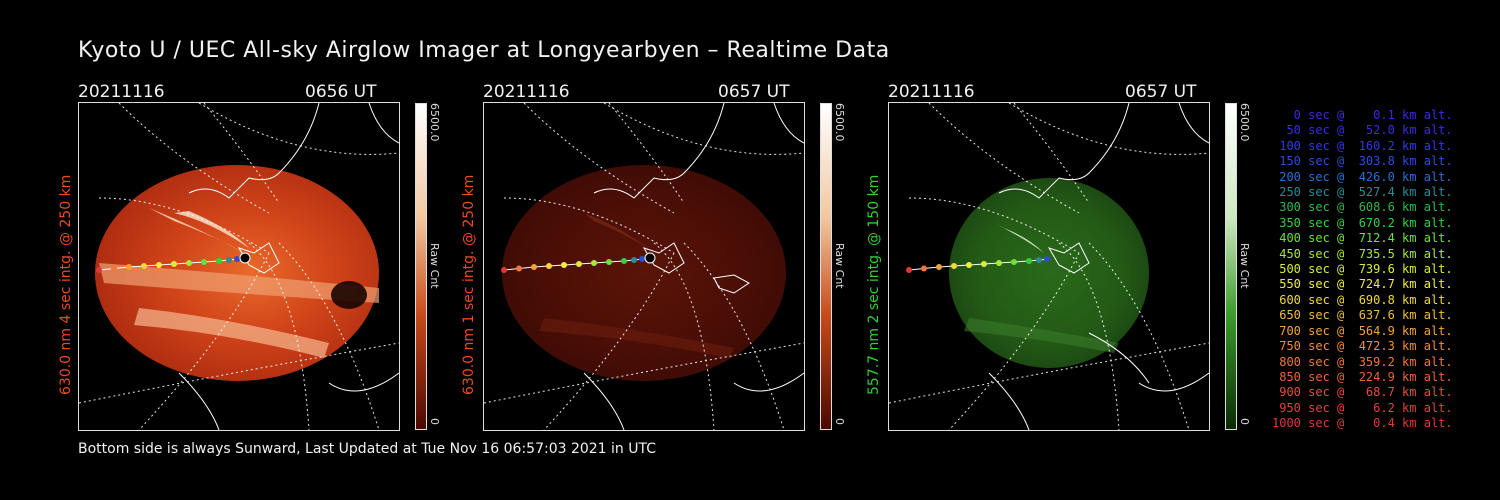 This screenshot has height=500, width=1500. What do you see at coordinates (1244, 122) in the screenshot?
I see `colorbar-3-max: 6500.0` at bounding box center [1244, 122].